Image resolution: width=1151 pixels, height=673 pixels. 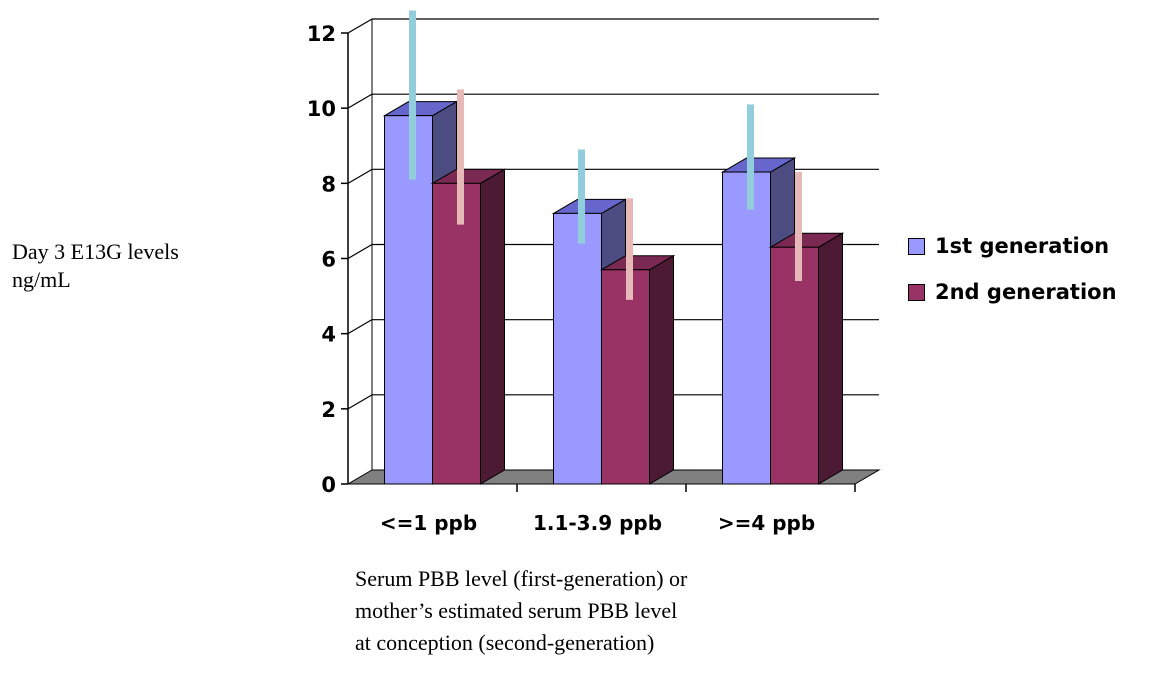 What do you see at coordinates (328, 335) in the screenshot?
I see `y-tick-label-4: 4` at bounding box center [328, 335].